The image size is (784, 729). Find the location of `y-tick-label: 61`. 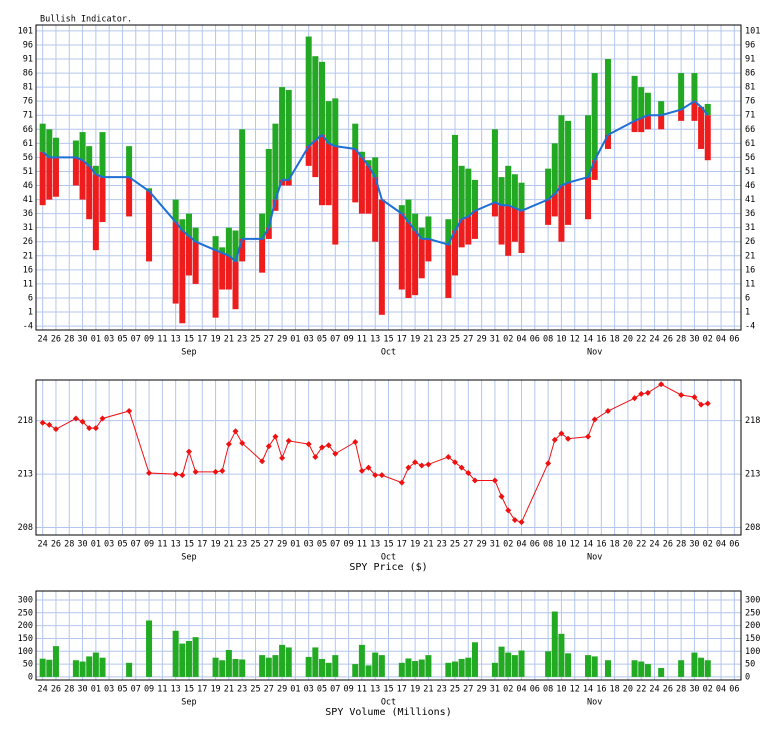

y-tick-label: 61 is located at coordinates (28, 144).